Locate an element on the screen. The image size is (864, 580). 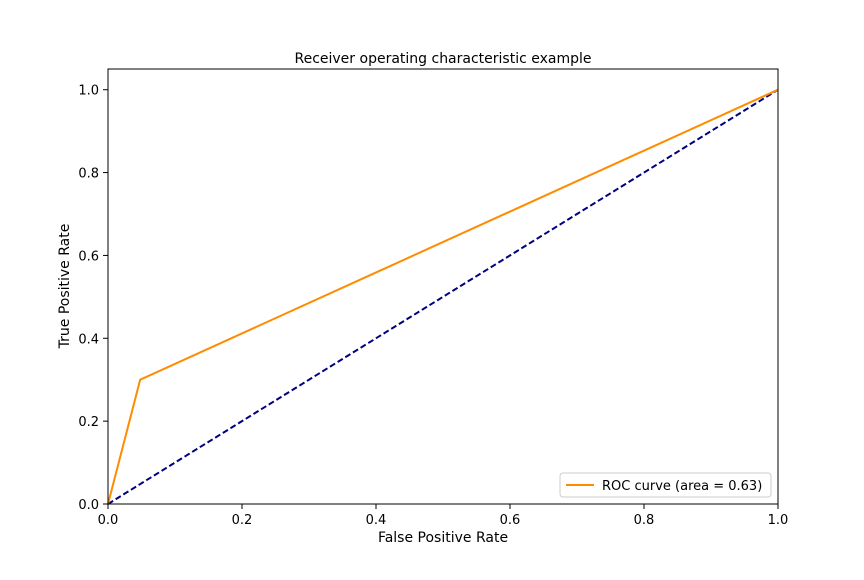
x-axis-ticks: 0.0 0.2 0.4 0.6 0.8 1.0 is located at coordinates (443, 516).